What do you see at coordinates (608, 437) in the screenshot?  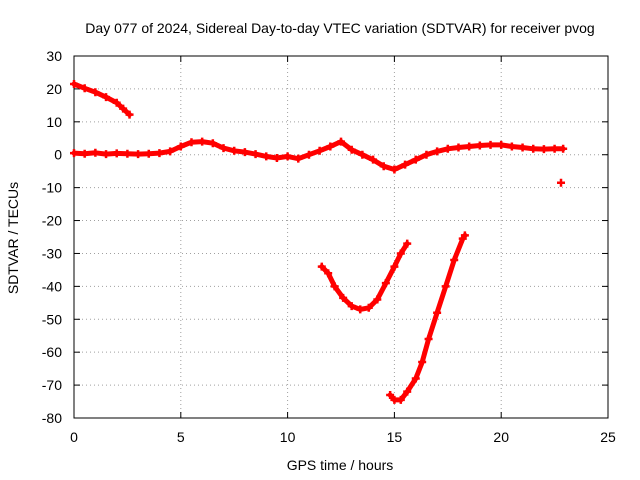 I see `x-tick-label: 25` at bounding box center [608, 437].